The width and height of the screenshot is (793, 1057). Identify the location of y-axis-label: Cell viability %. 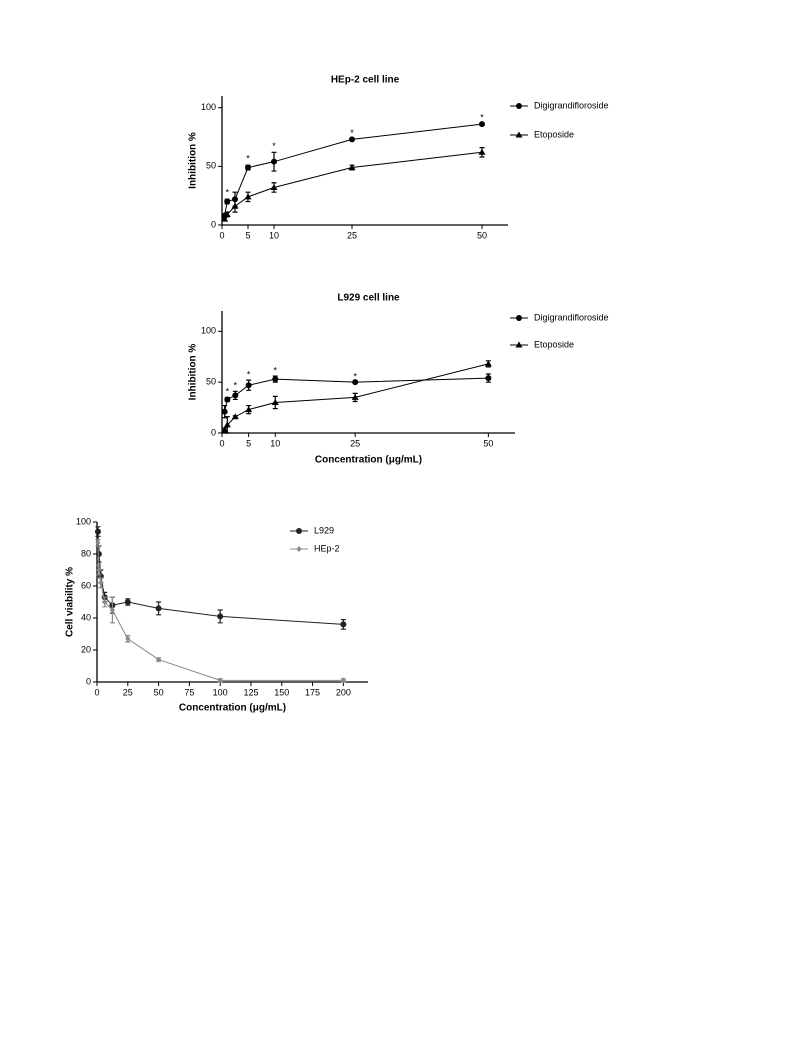
(70, 602).